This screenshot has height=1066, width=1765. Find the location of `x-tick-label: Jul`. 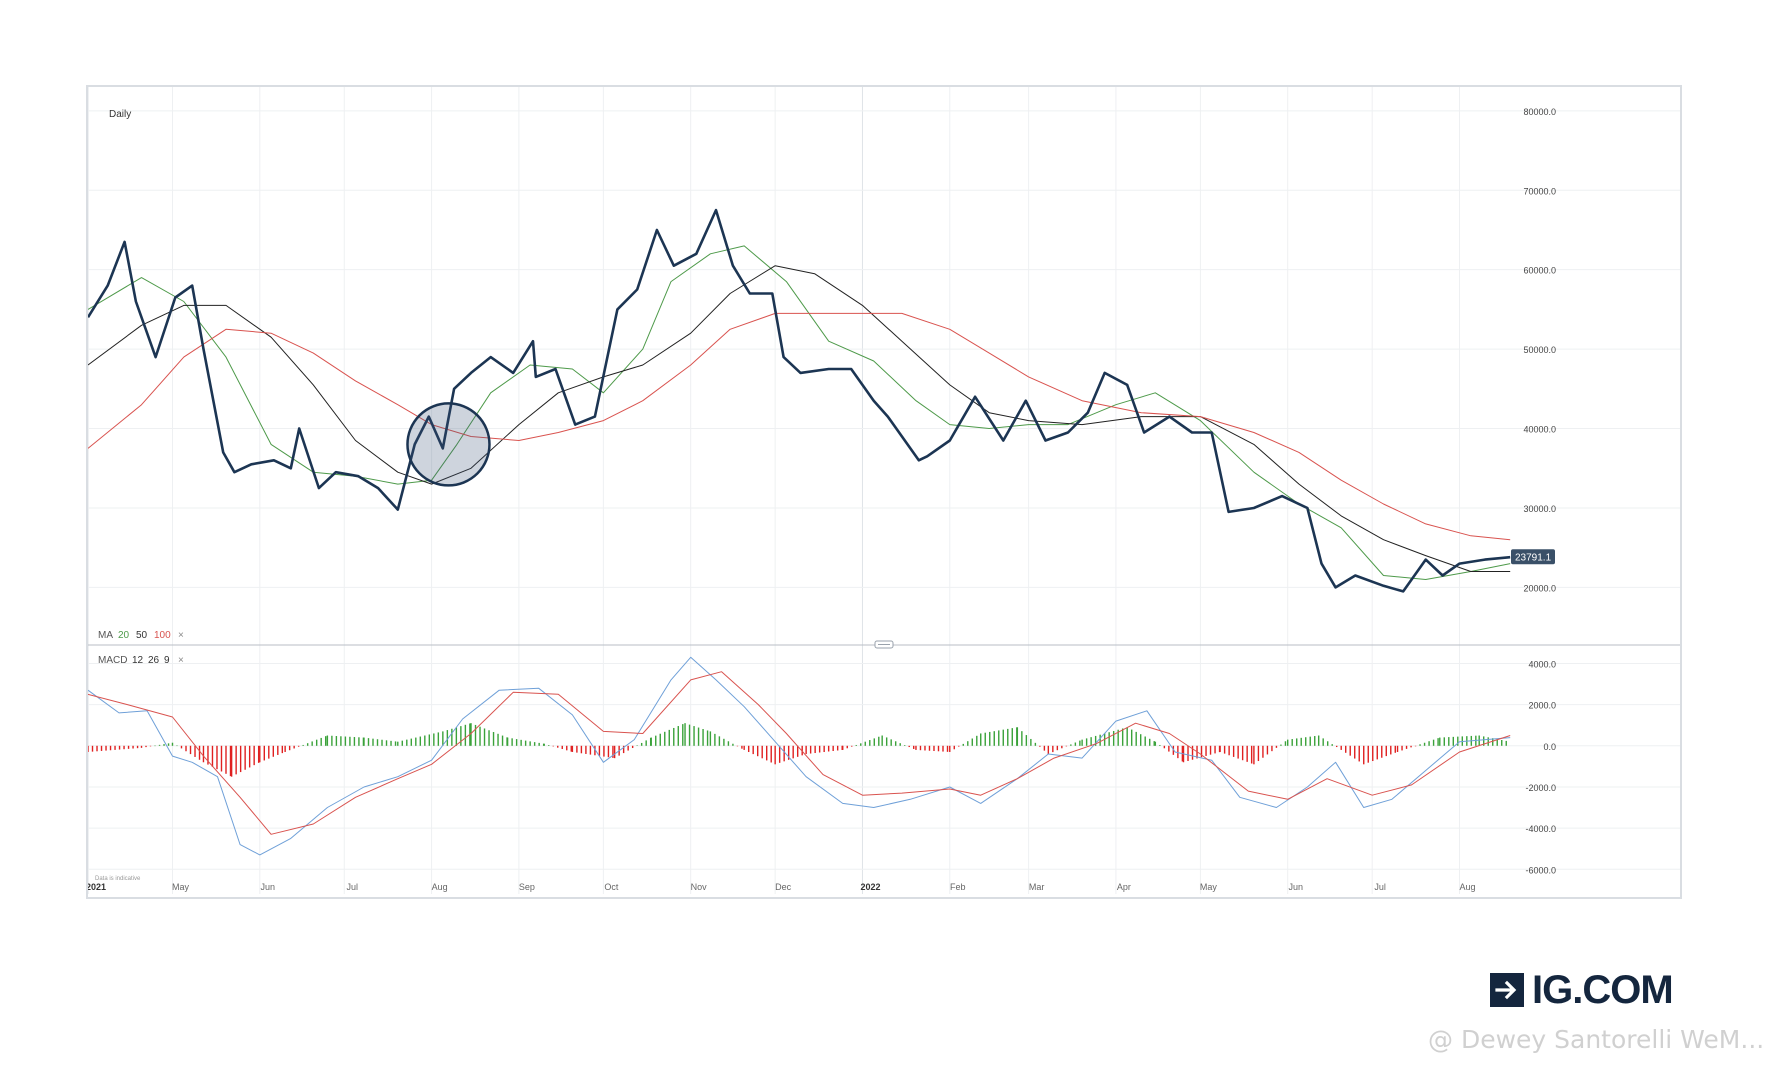

x-tick-label: Jul is located at coordinates (353, 887).